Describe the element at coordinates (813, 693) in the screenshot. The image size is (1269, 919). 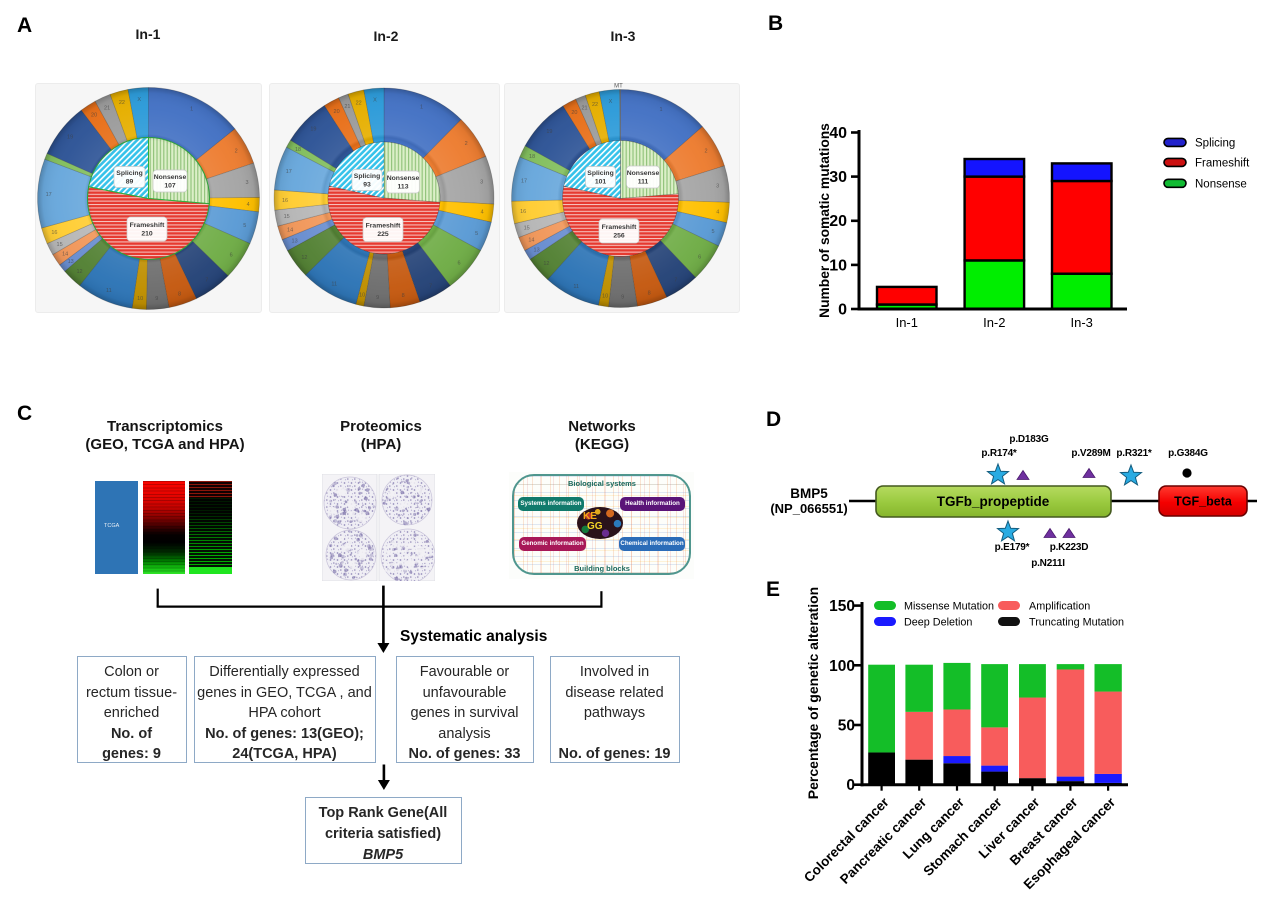
I see `svg-text:Percentage of genetic alterati: Percentage of genetic alteration` at that location.